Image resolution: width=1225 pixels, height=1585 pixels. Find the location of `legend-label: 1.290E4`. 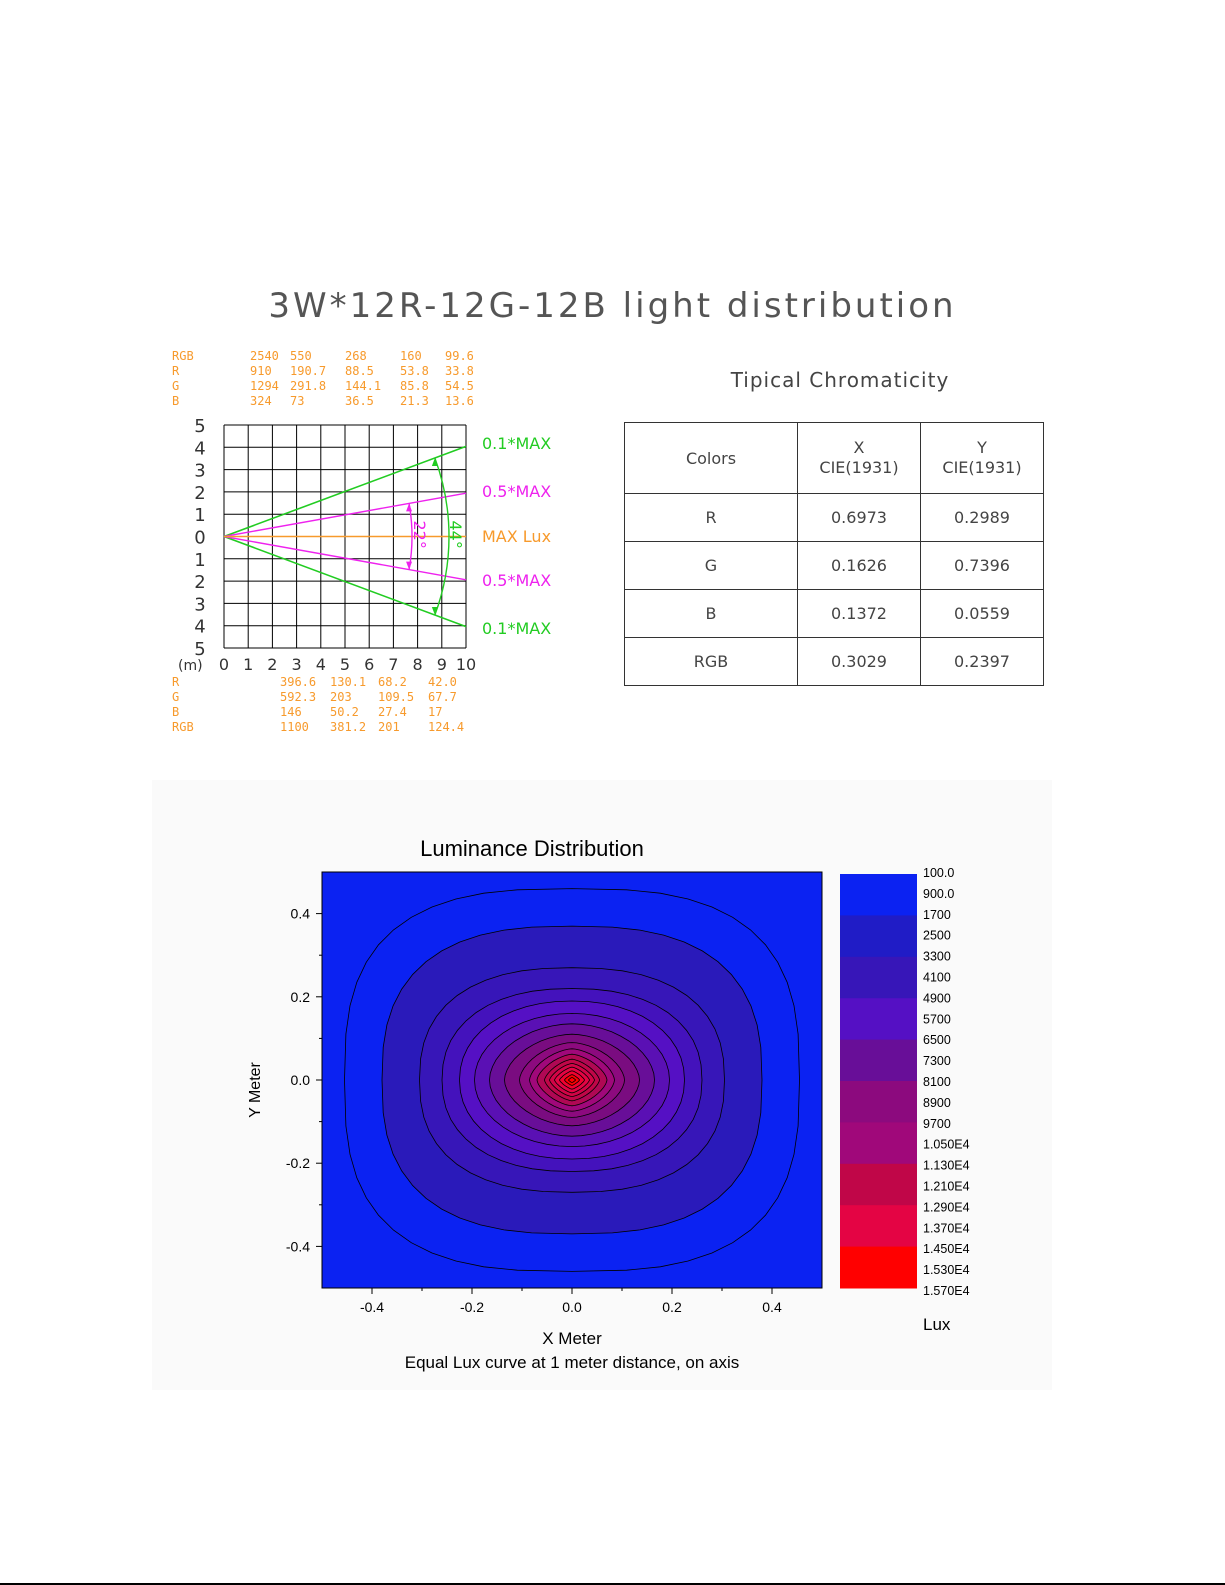

legend-label: 1.290E4 is located at coordinates (946, 1207).